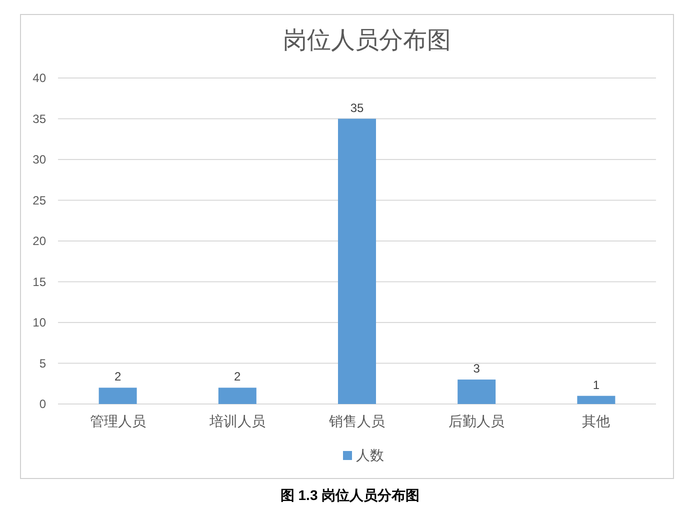 The image size is (700, 508). I want to click on y-tick-label: 30, so click(39, 159).